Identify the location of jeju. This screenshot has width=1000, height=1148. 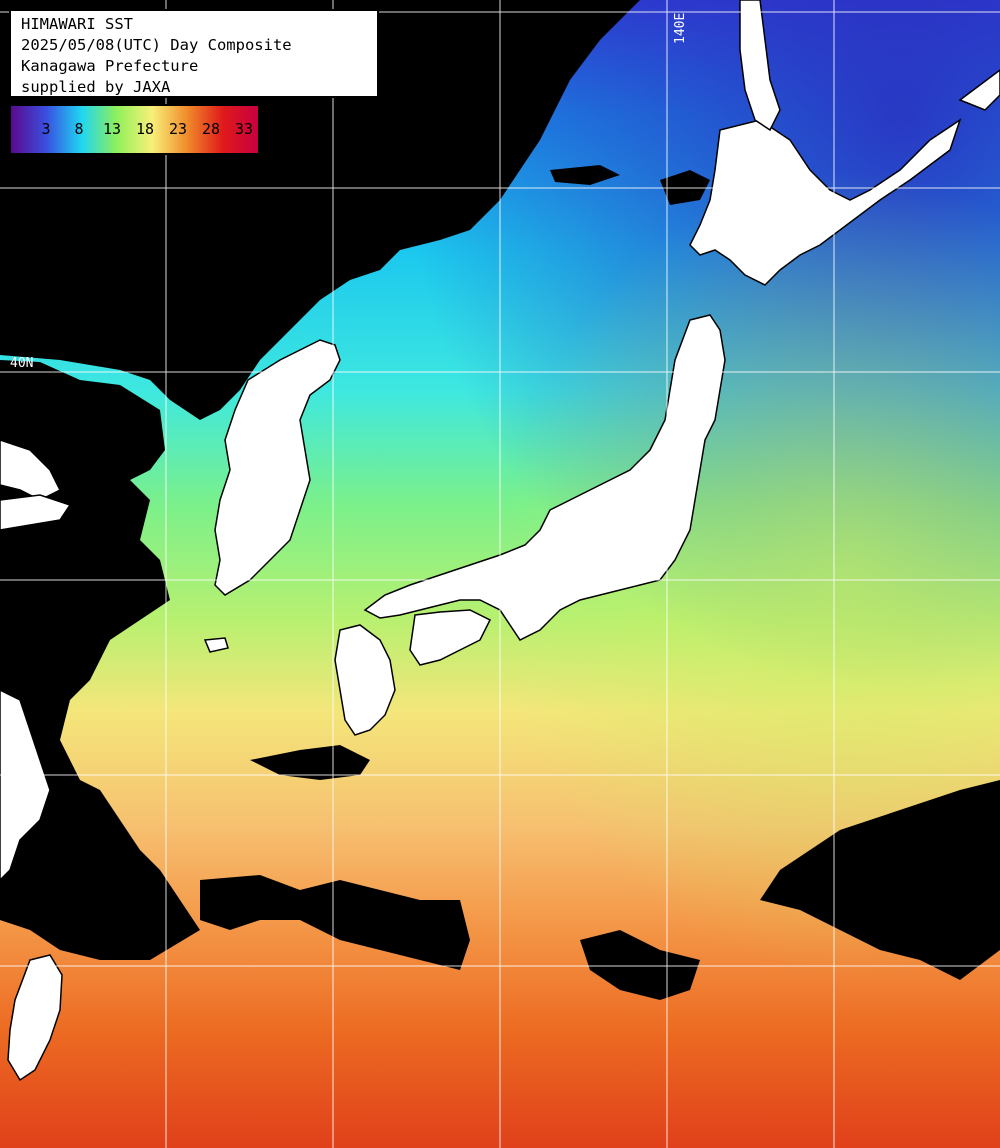
(216, 645).